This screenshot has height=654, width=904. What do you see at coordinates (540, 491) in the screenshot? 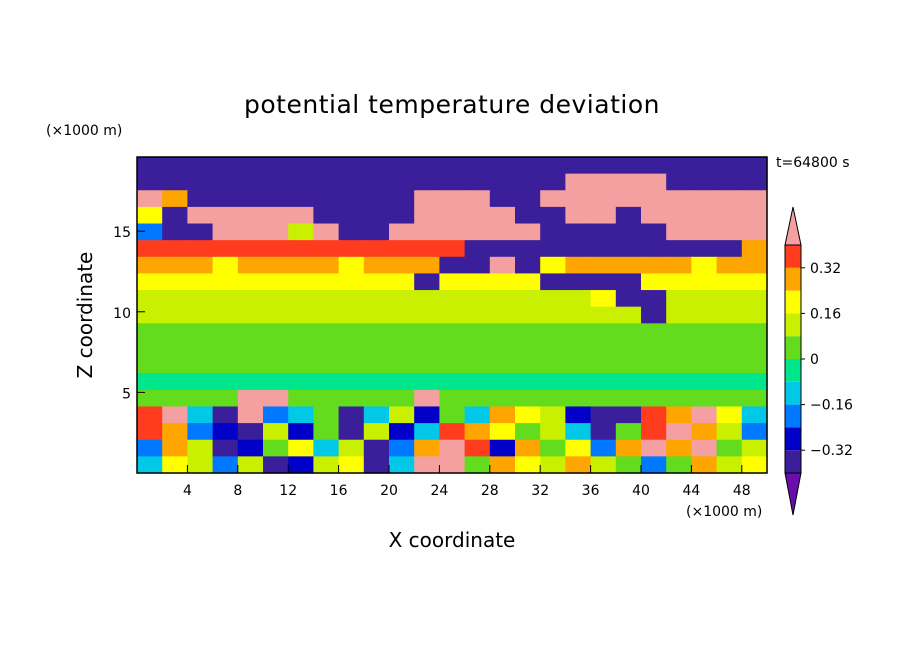
I see `x-tick-label: 32` at bounding box center [540, 491].